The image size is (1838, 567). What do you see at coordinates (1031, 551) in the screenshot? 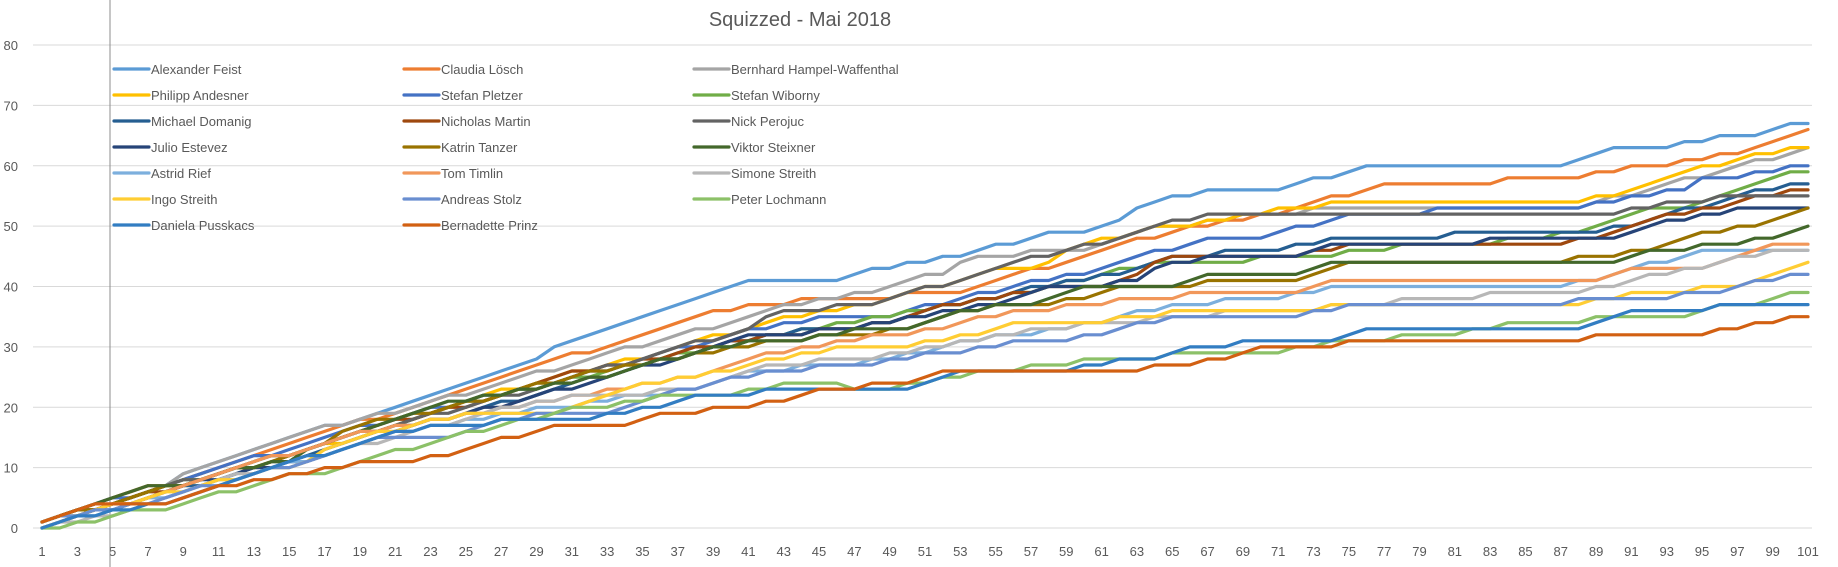
I see `x-tick-label: 57` at bounding box center [1031, 551].